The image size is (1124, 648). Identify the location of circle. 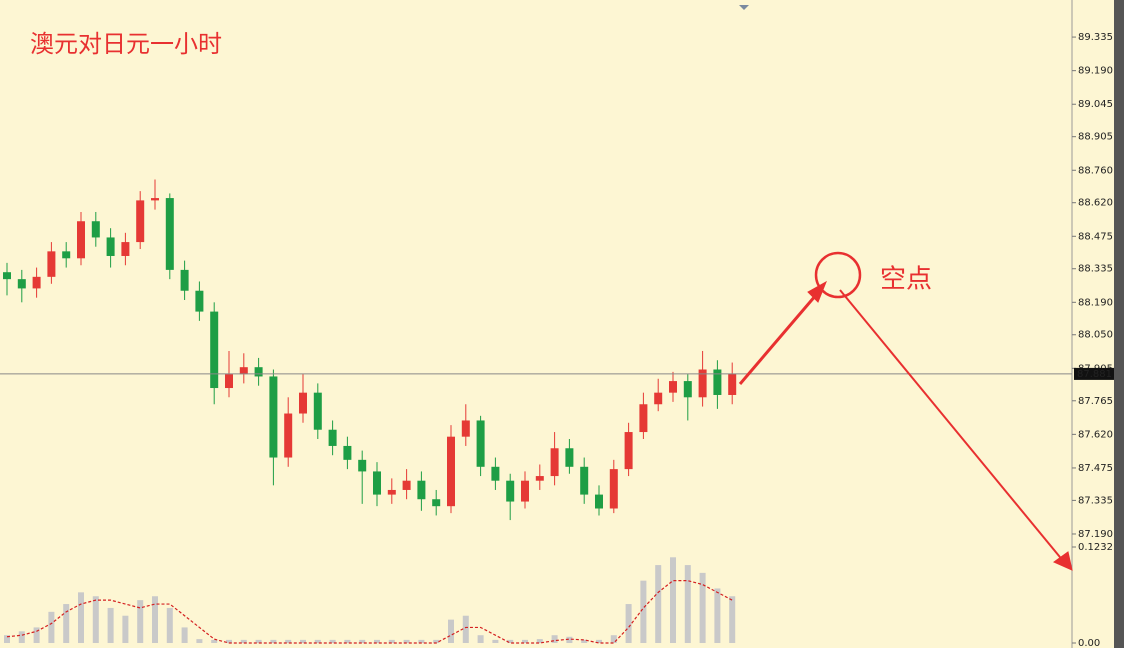
(838, 275).